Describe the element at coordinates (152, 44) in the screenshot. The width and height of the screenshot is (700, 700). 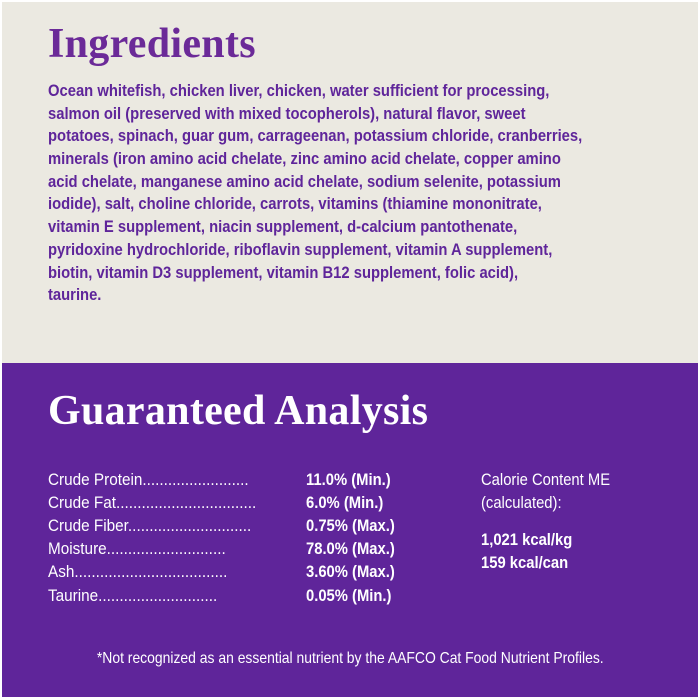
I see `ingredients-title: Ingredients` at that location.